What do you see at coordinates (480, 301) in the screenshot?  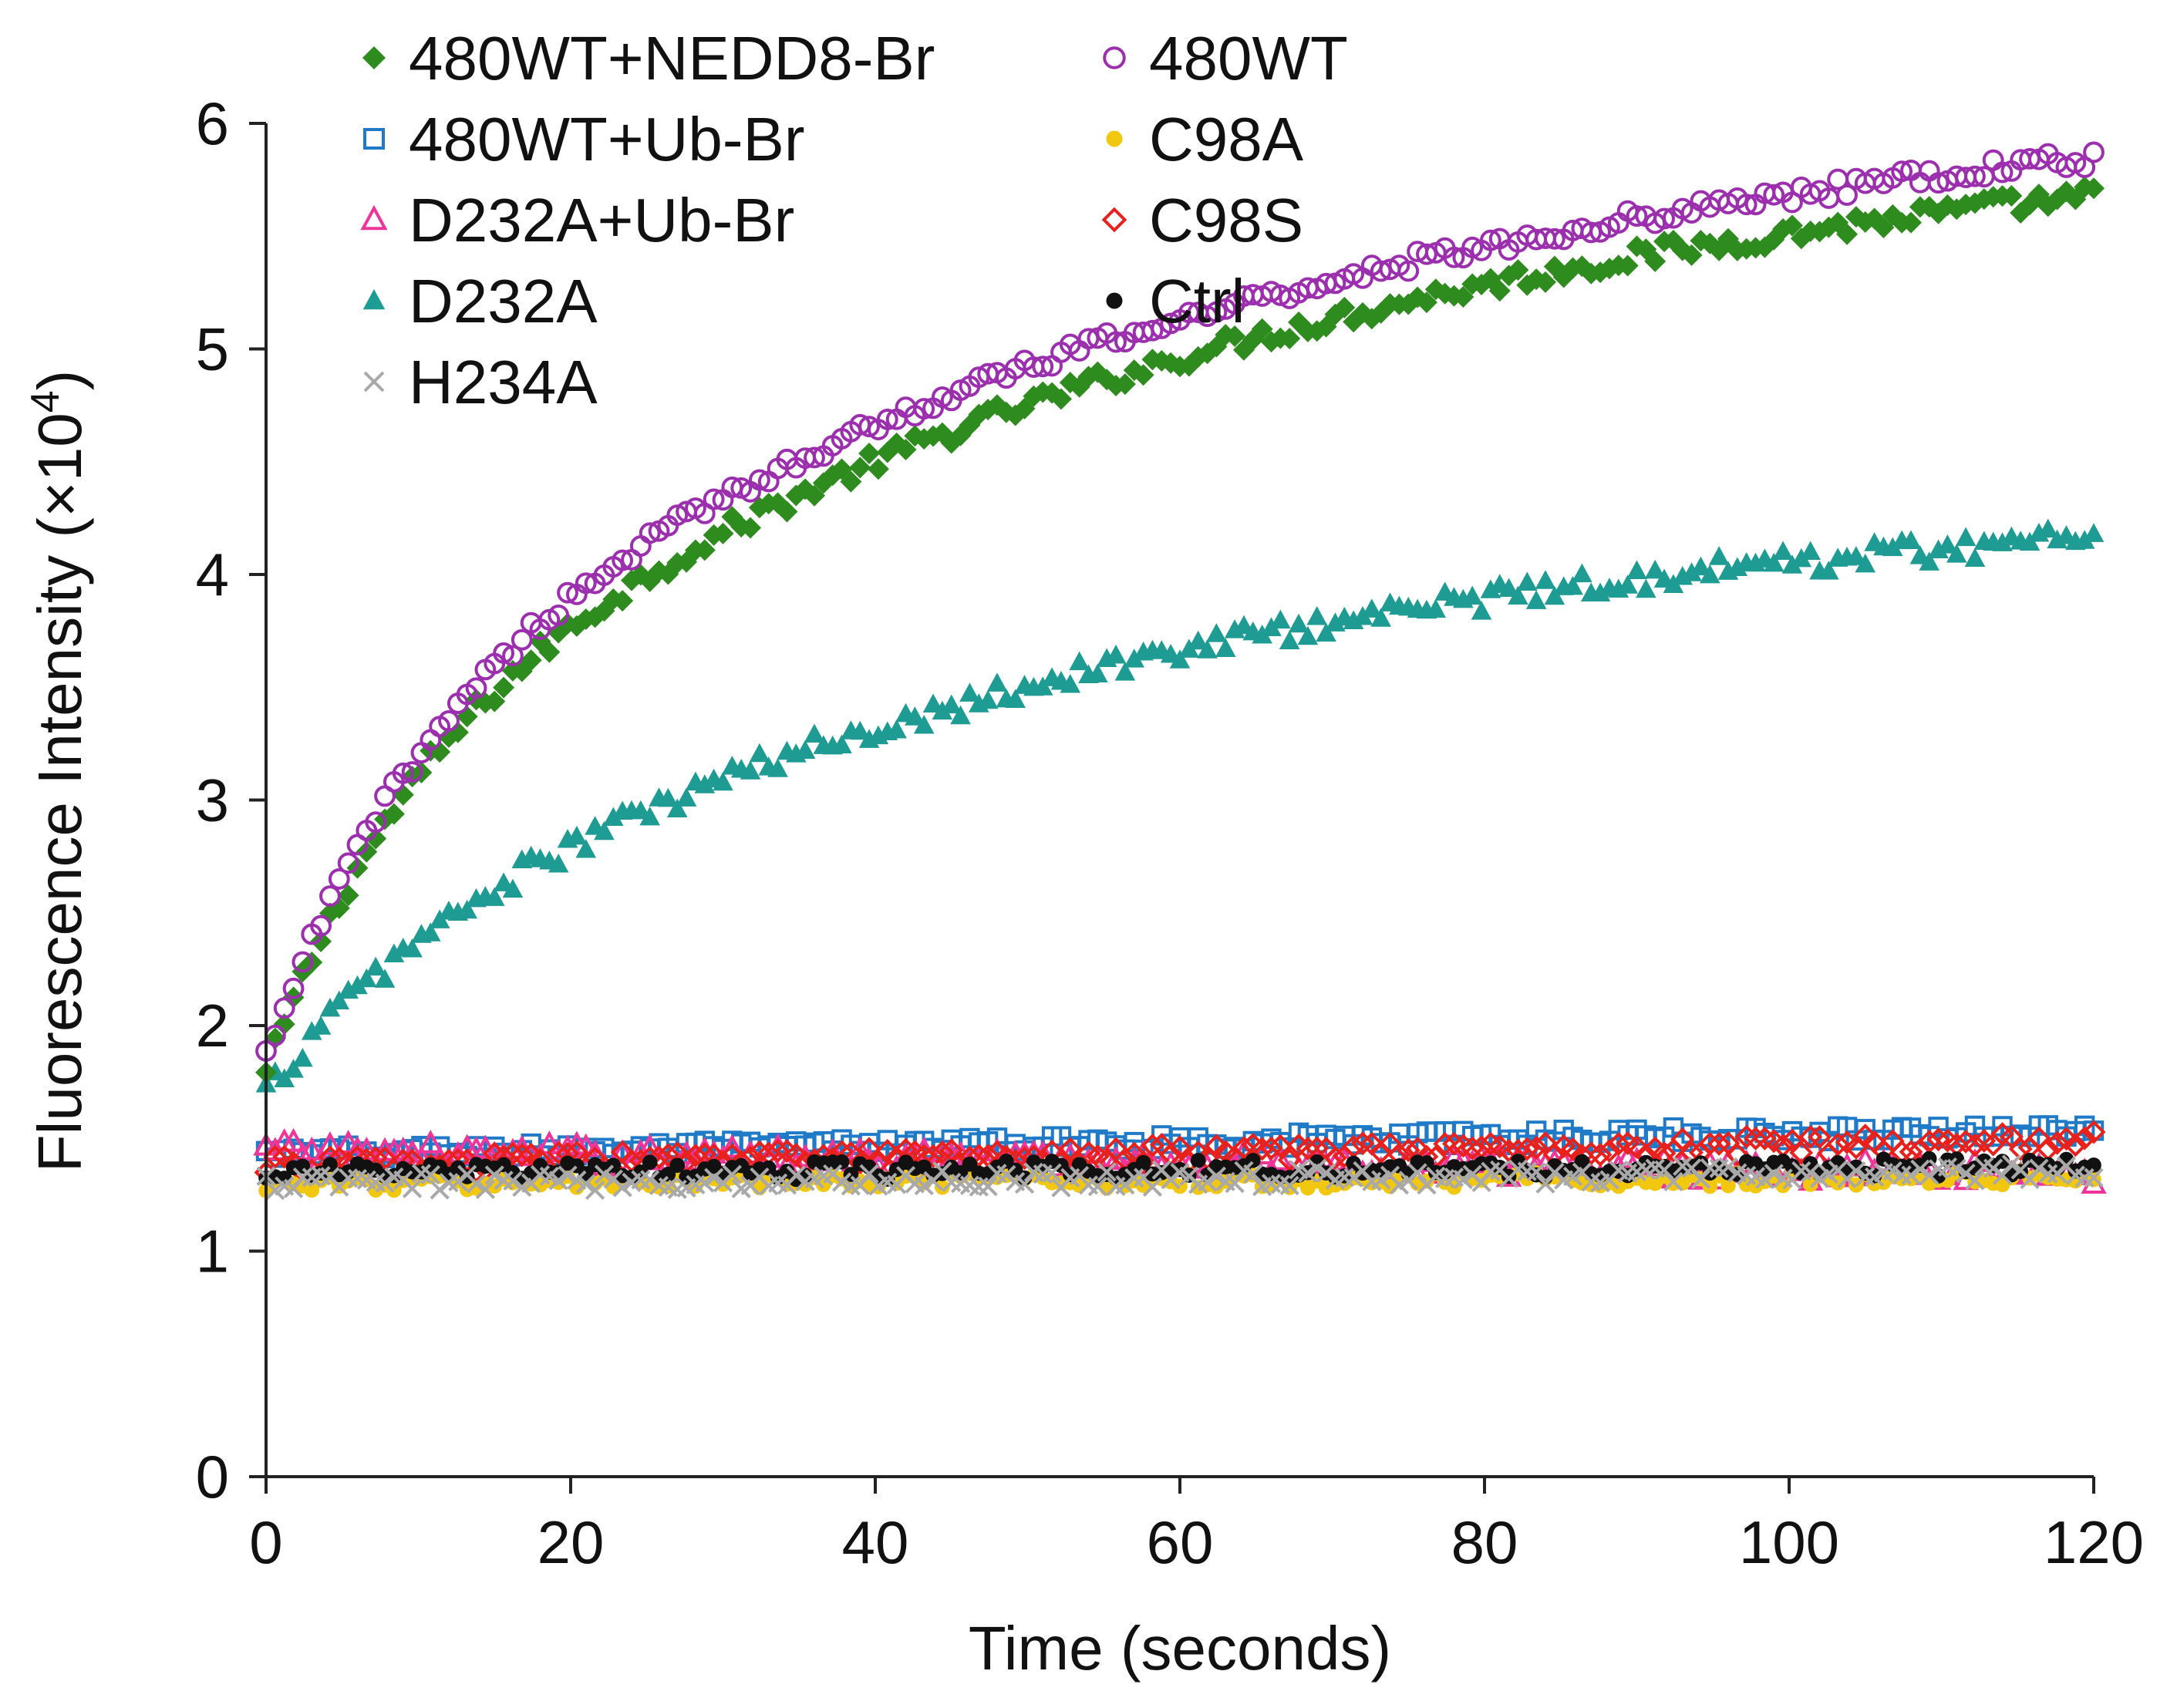 I see `legend-item: D232A` at bounding box center [480, 301].